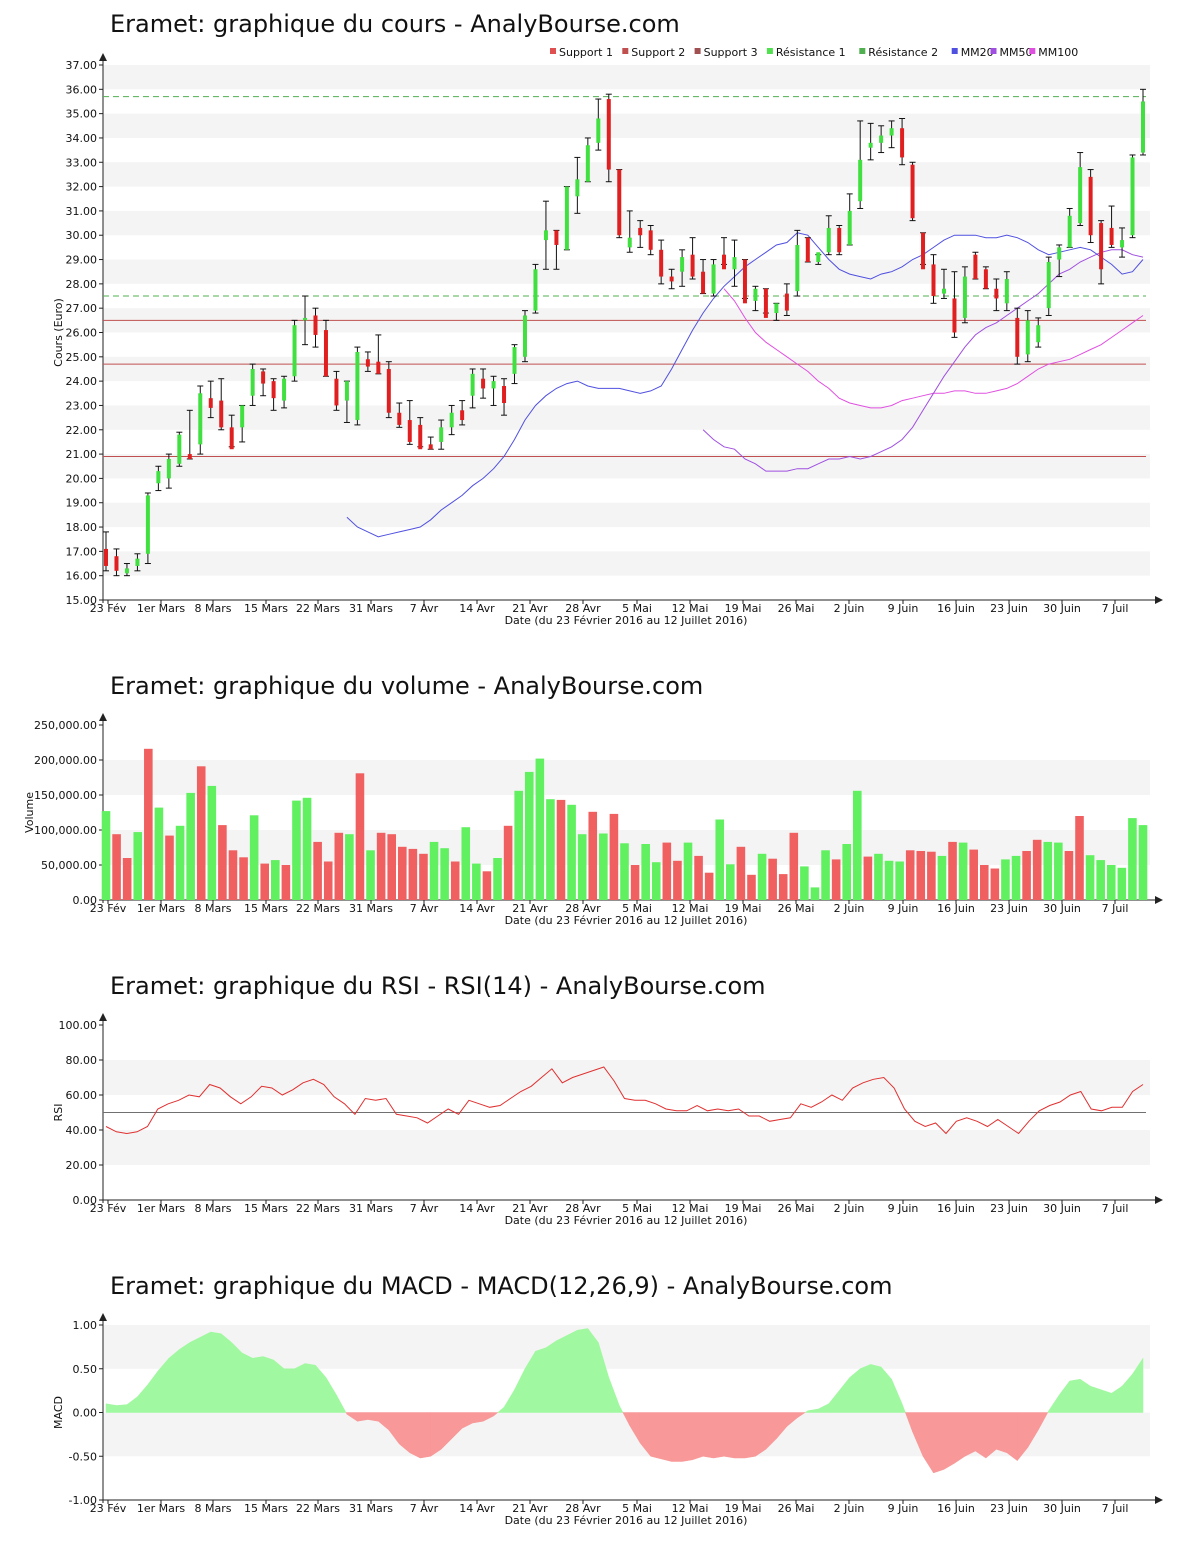  Describe the element at coordinates (624, 1100) in the screenshot. I see `rsi-line` at that location.